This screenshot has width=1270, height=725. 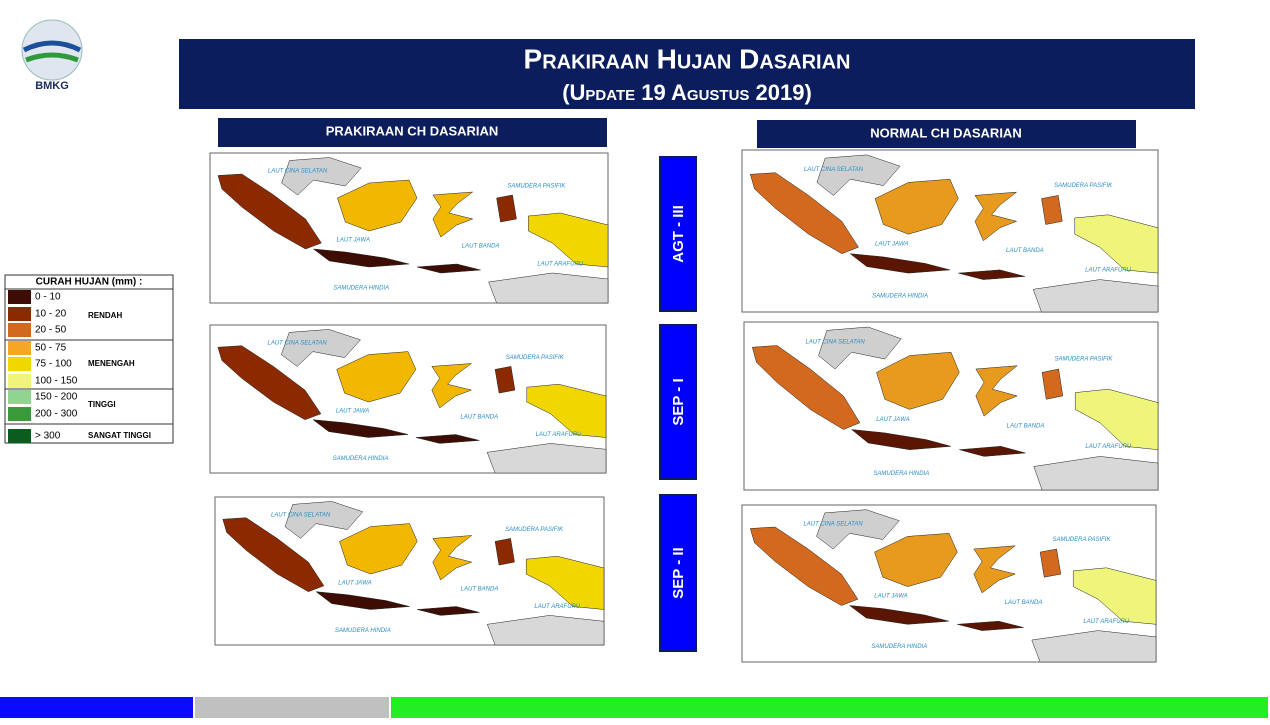 I want to click on period-label: SEP - II, so click(x=678, y=572).